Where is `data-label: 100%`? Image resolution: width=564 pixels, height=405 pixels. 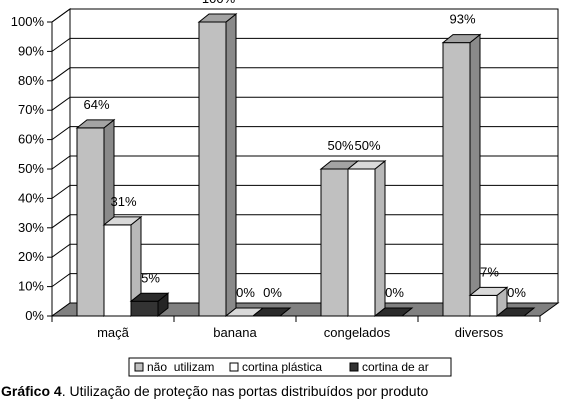
data-label: 100% is located at coordinates (219, 3).